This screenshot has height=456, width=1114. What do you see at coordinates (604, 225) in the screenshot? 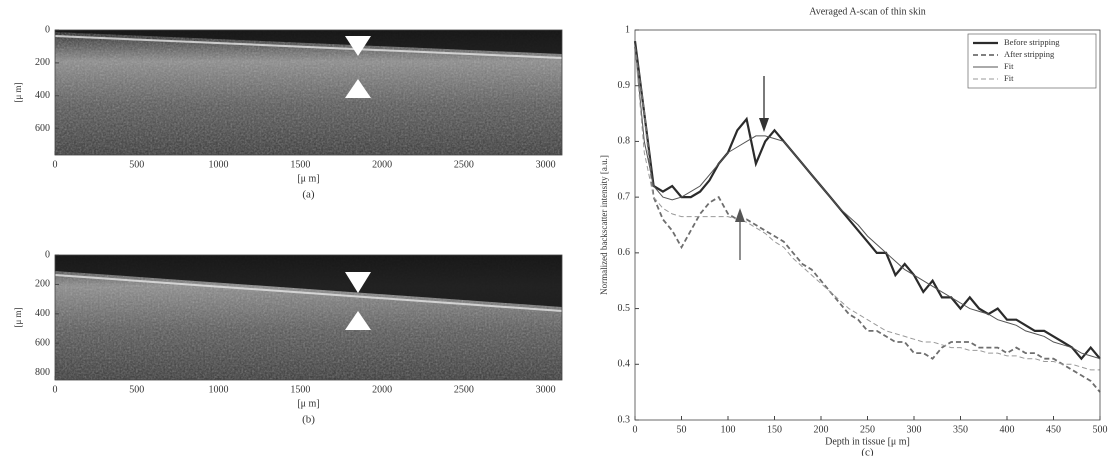
I see `y-axis-label: Normalized backscatter intensity [a.u.]` at bounding box center [604, 225].